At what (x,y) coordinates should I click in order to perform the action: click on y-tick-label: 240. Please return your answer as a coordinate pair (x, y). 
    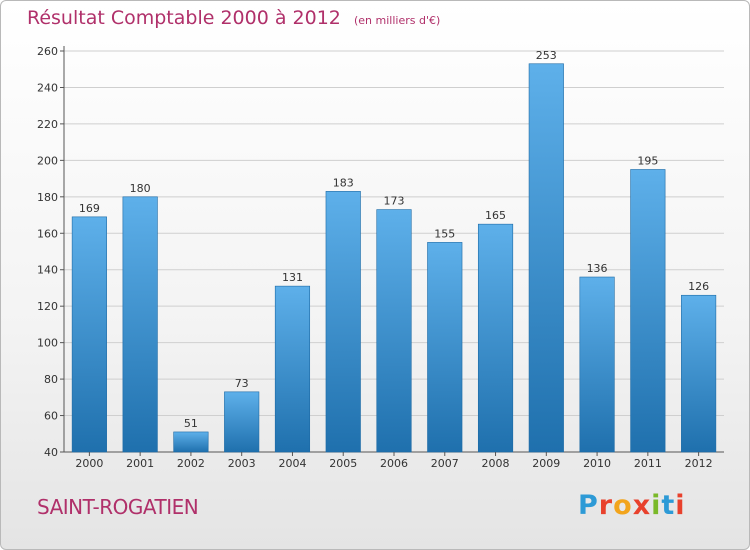
    Looking at the image, I should click on (47, 87).